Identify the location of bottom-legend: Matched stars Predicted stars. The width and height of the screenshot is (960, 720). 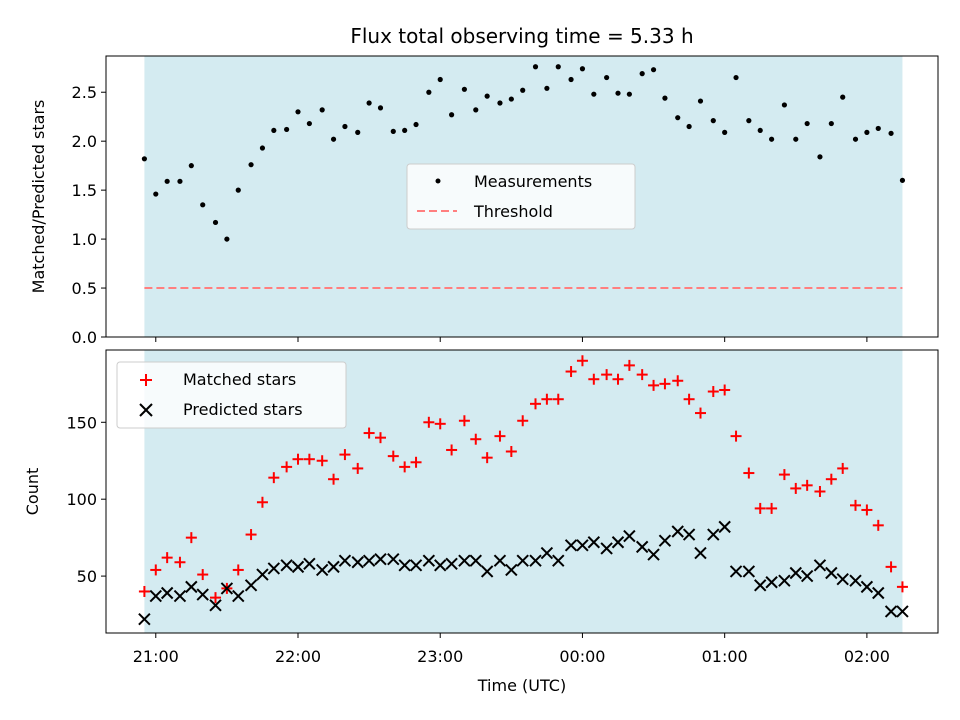
(231, 395).